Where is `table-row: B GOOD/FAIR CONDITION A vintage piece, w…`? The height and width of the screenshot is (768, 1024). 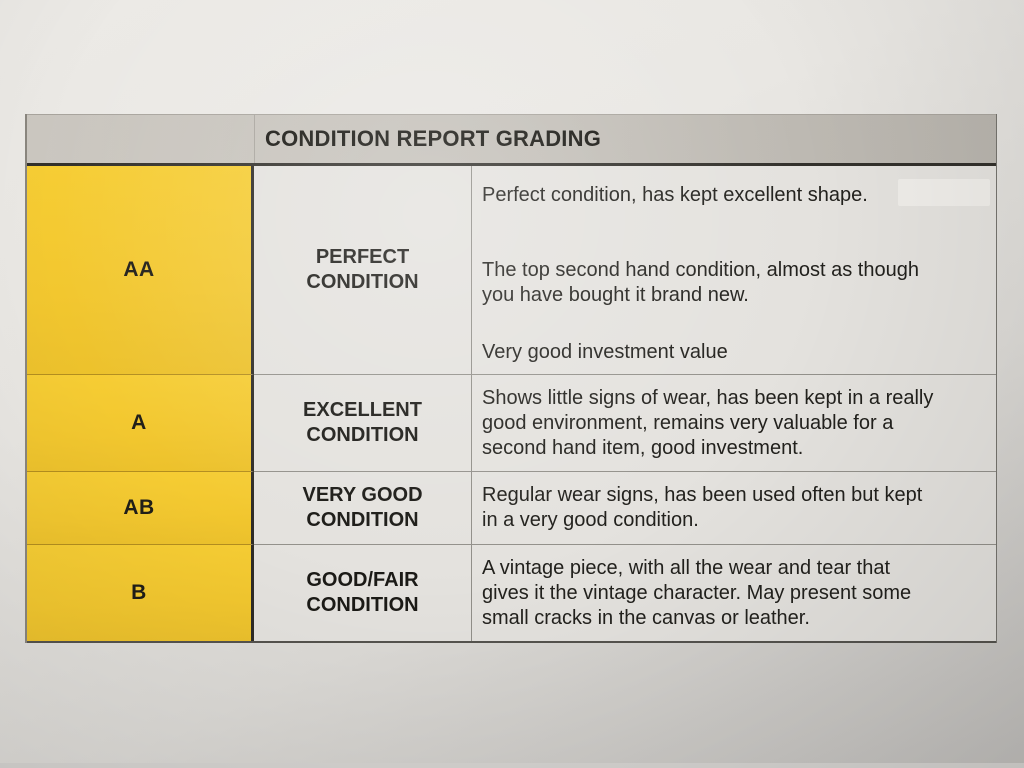
table-row: B GOOD/FAIR CONDITION A vintage piece, w… is located at coordinates (511, 592).